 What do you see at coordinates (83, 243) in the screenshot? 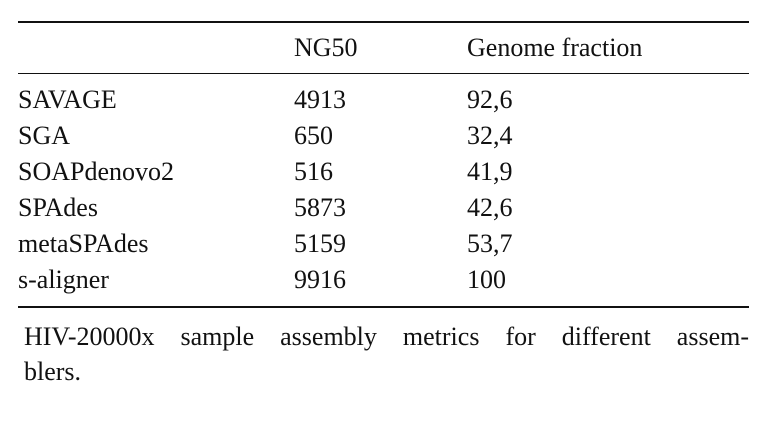
I see `row-metaspades-name: metaSPAdes` at bounding box center [83, 243].